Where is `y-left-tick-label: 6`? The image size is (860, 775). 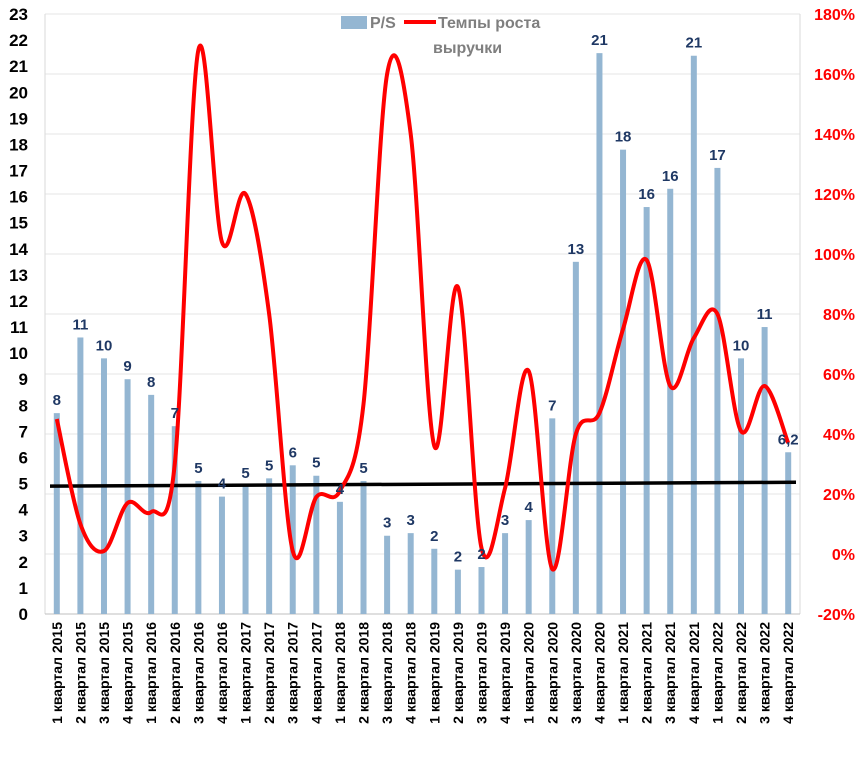
y-left-tick-label: 6 is located at coordinates (23, 457).